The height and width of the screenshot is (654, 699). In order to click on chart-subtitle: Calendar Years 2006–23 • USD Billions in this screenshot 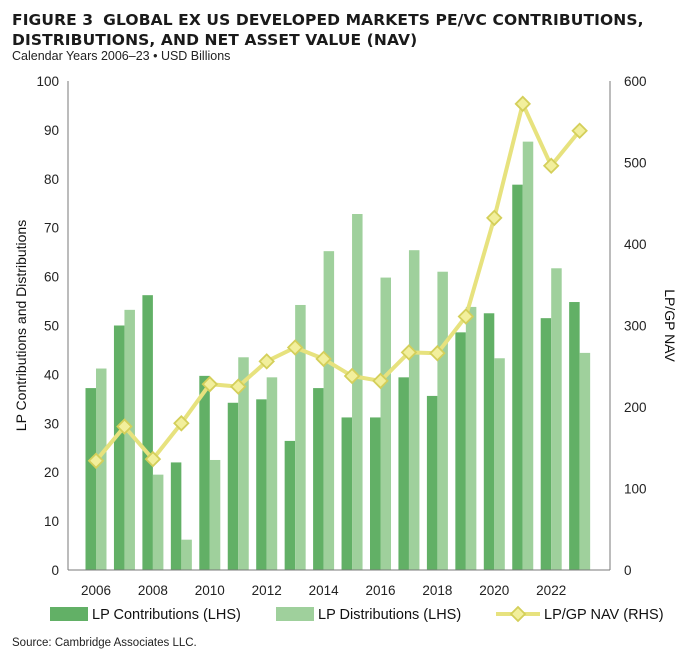, I will do `click(121, 56)`.